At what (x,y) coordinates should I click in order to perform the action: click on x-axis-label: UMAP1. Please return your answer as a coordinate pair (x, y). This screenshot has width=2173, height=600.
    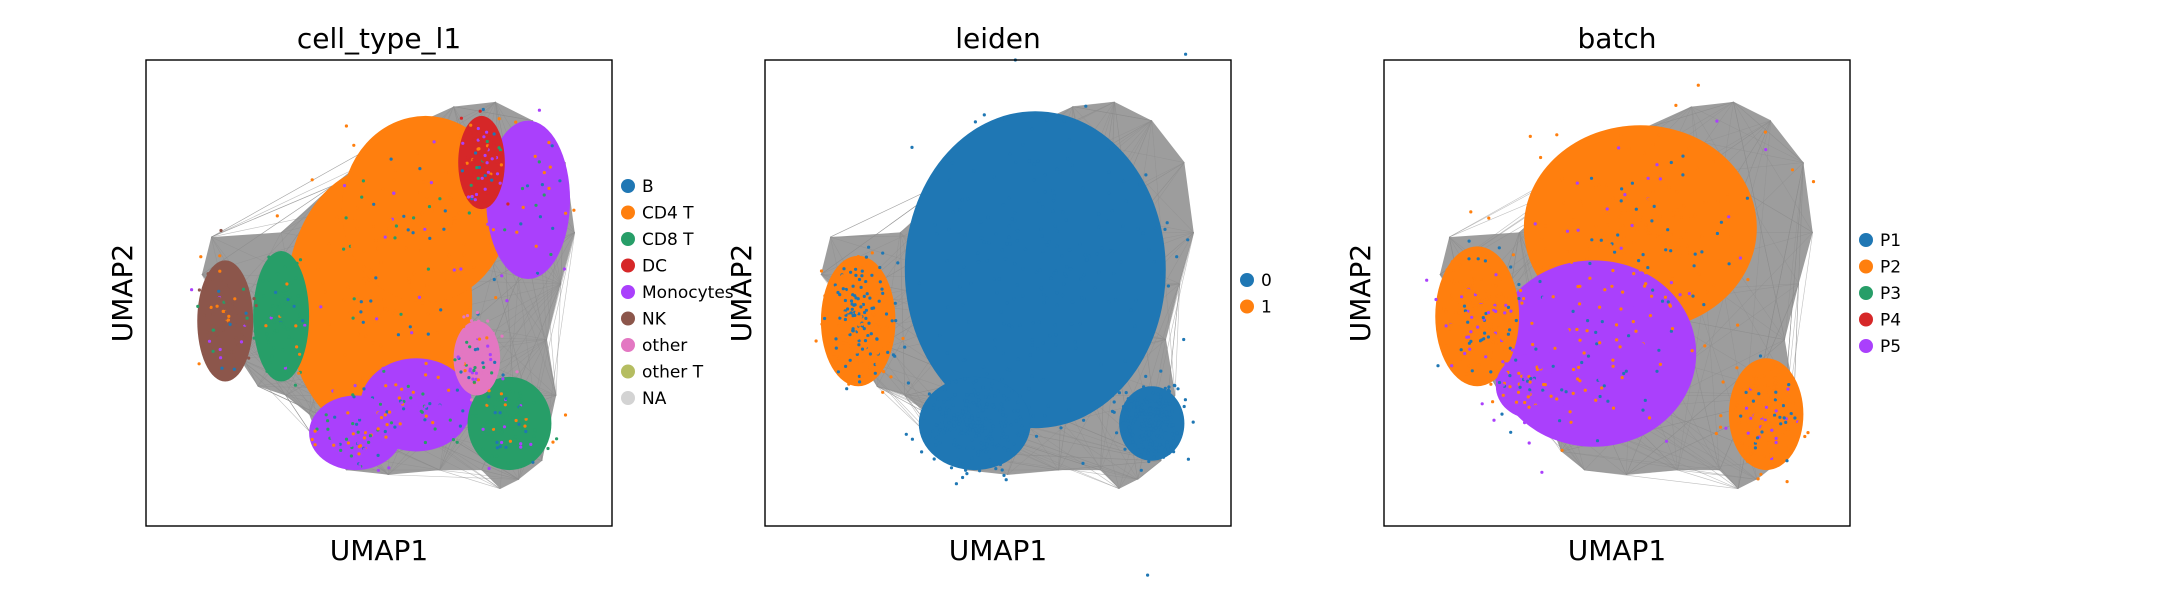
    Looking at the image, I should click on (1617, 550).